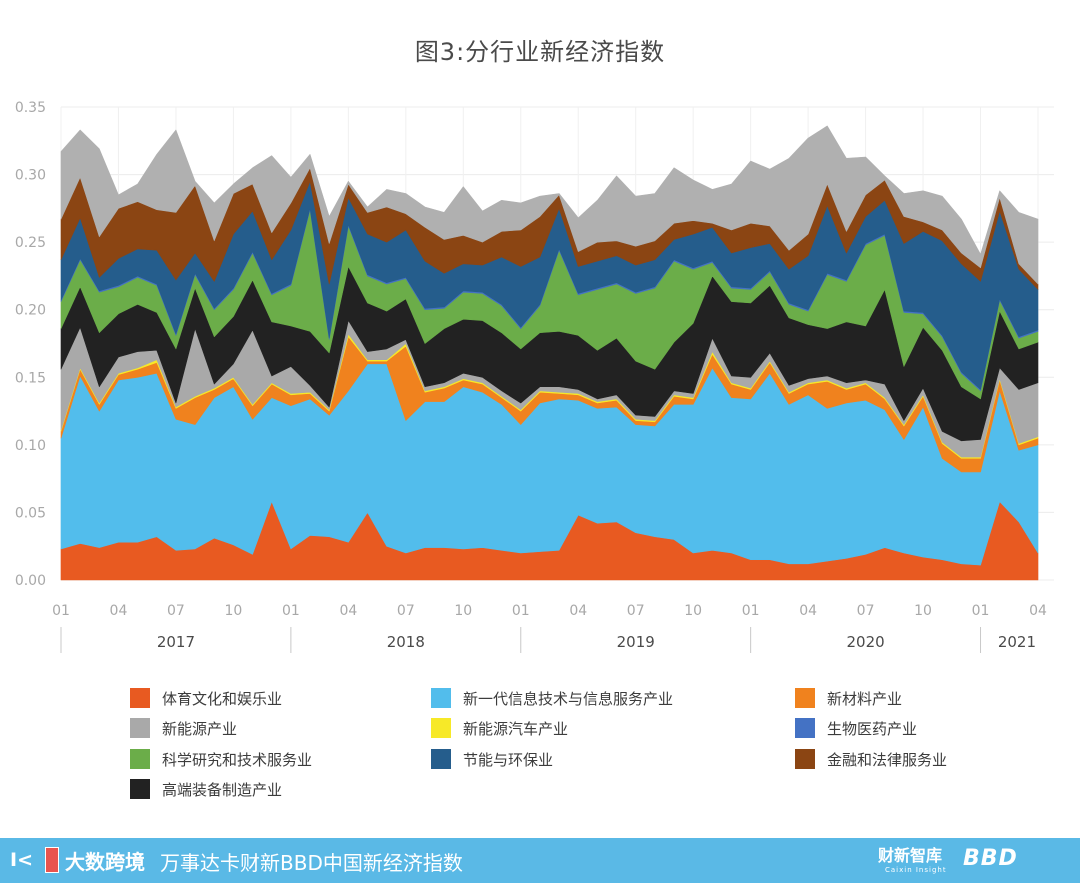 The height and width of the screenshot is (883, 1080). I want to click on footer-title: 万事达卡财新BBD中国新经济指数, so click(311, 863).